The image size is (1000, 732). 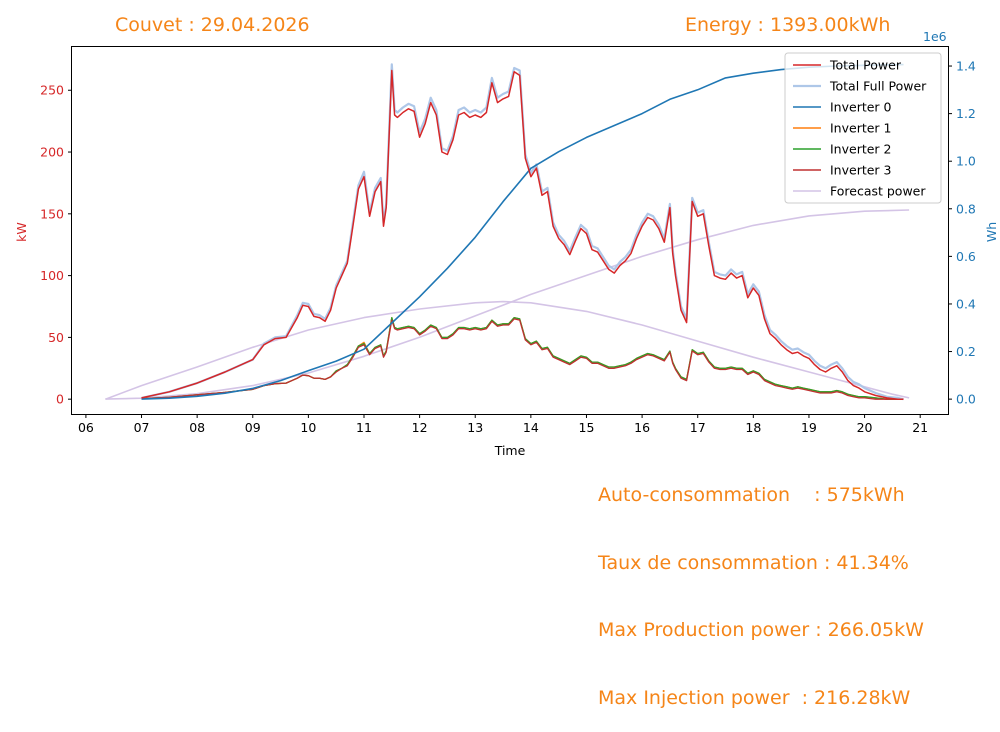 I want to click on legend-label-inverter-0: Inverter 0, so click(x=861, y=107).